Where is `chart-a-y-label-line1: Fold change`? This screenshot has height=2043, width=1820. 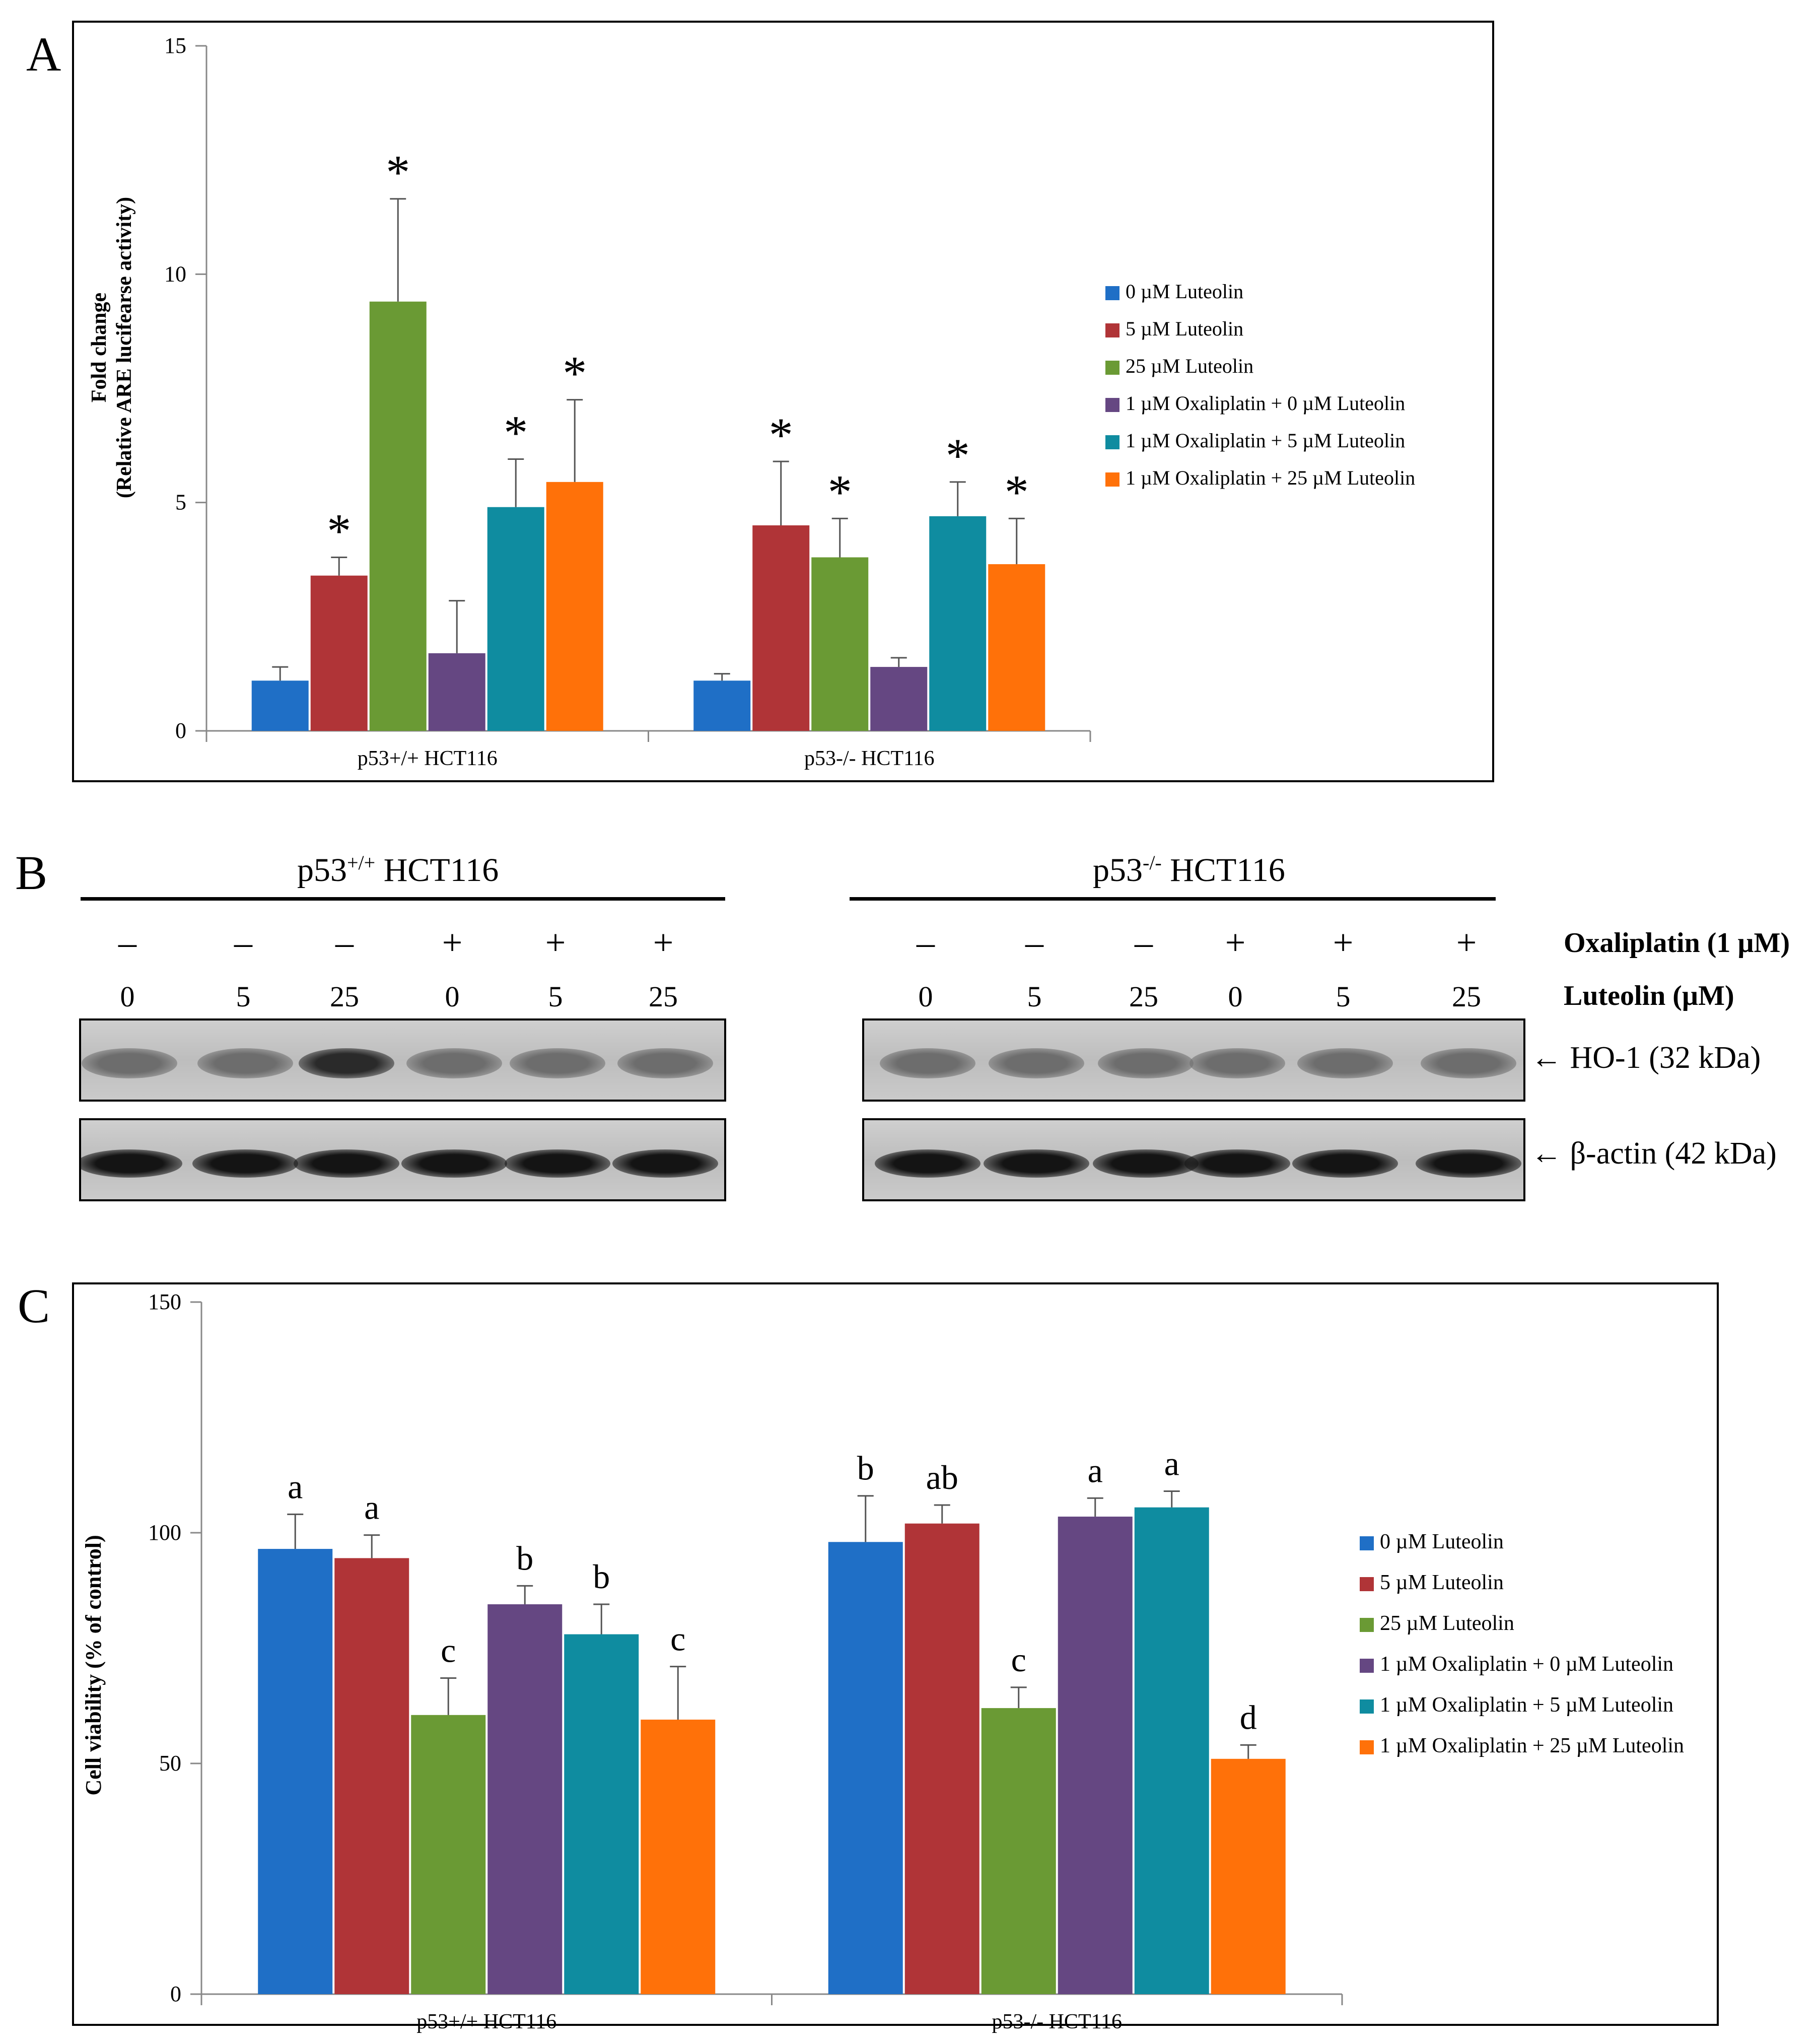 chart-a-y-label-line1: Fold change is located at coordinates (99, 348).